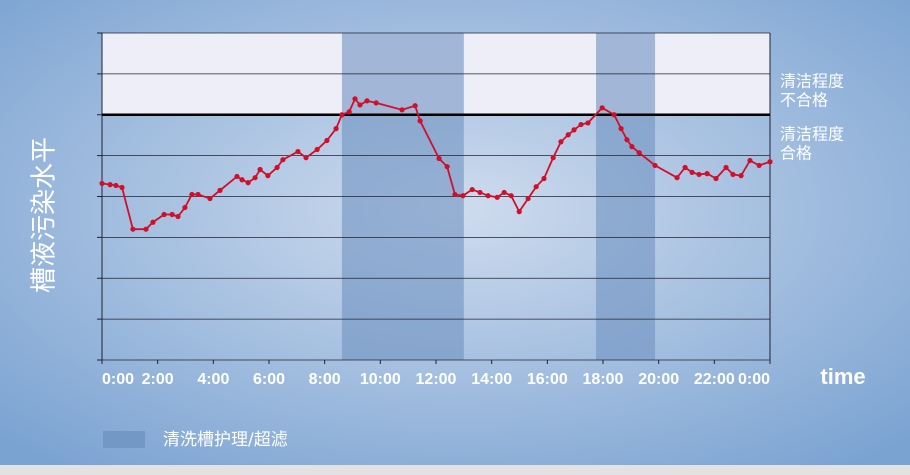  Describe the element at coordinates (213, 379) in the screenshot. I see `x-tick-label: 4:00` at that location.